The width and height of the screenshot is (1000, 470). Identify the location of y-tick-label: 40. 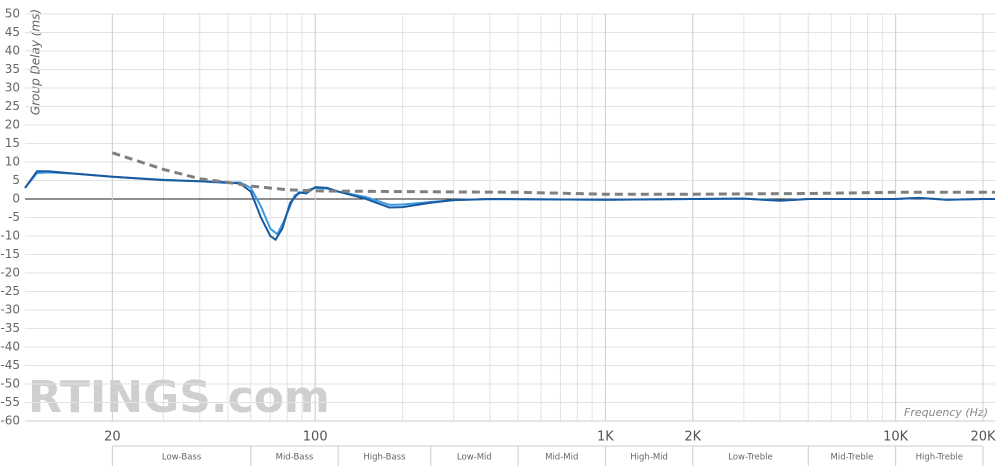
(12, 51).